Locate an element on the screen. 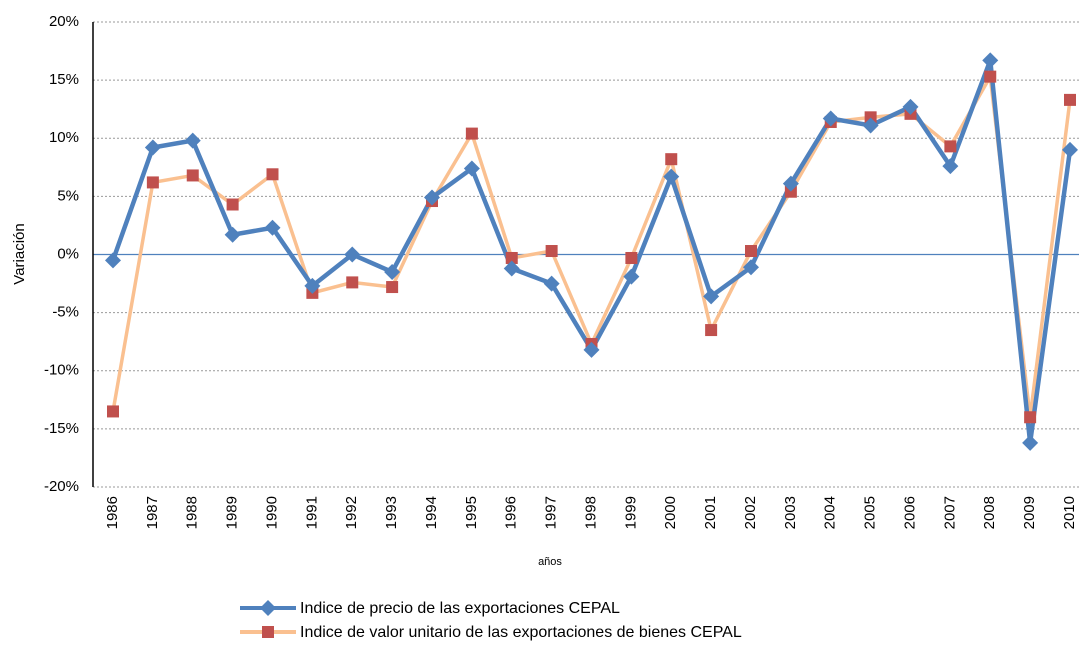  x-tick-label: 2001 is located at coordinates (710, 512).